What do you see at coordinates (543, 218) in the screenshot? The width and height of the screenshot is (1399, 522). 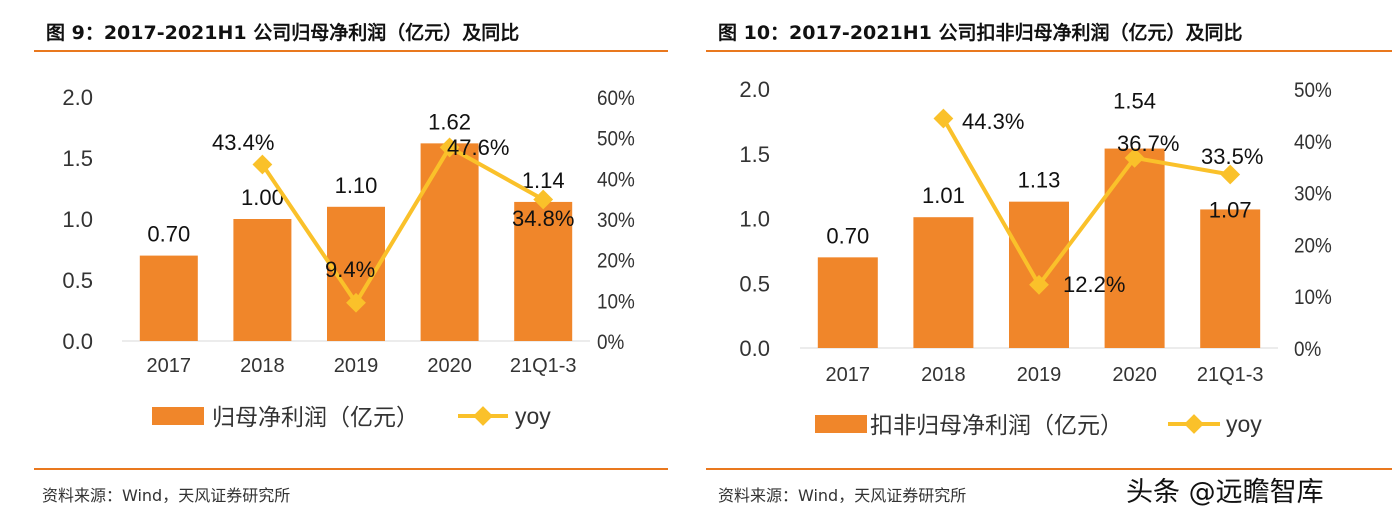 I see `yoy-value-label: 34.8%` at bounding box center [543, 218].